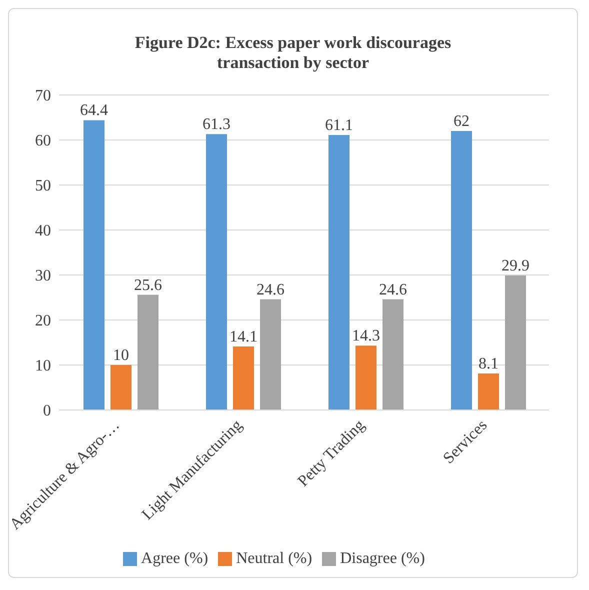 Image resolution: width=589 pixels, height=590 pixels. Describe the element at coordinates (43, 276) in the screenshot. I see `y-tick-label: 30` at that location.